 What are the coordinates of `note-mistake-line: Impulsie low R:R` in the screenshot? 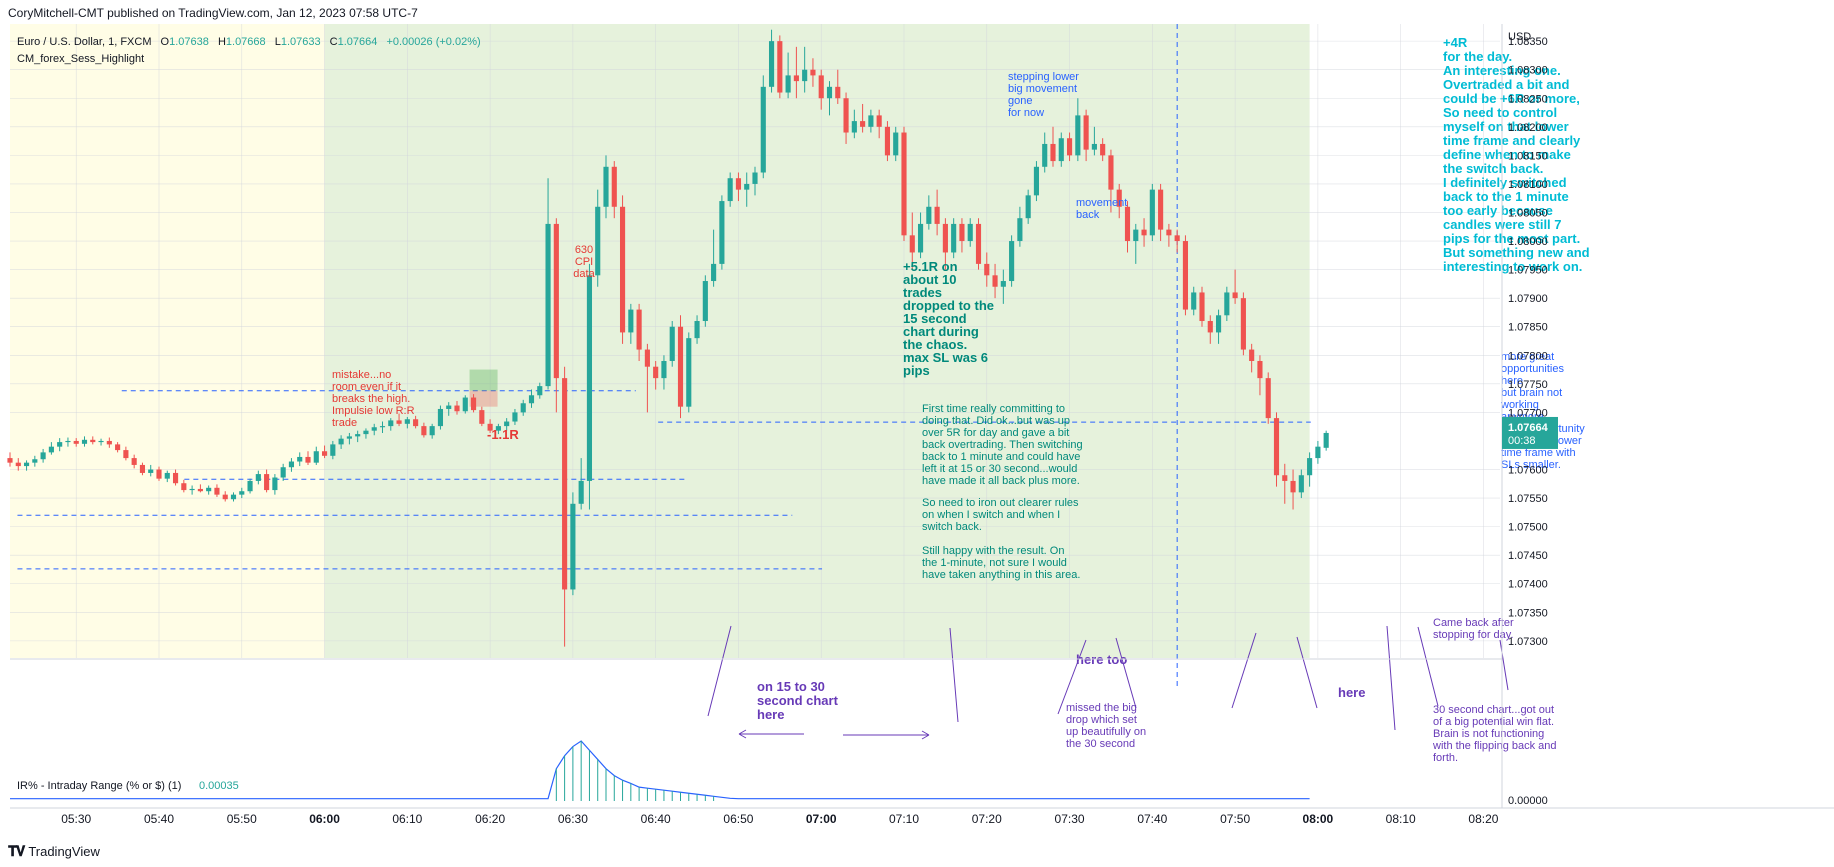 It's located at (373, 411).